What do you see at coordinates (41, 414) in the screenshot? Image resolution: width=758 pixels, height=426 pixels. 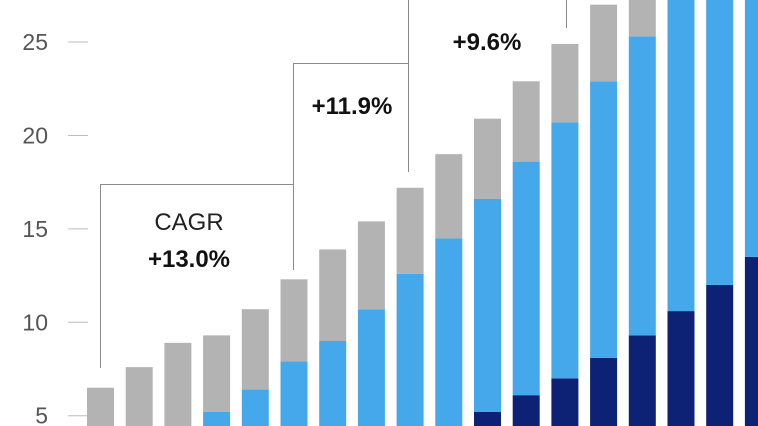 I see `y-tick-label: 5` at bounding box center [41, 414].